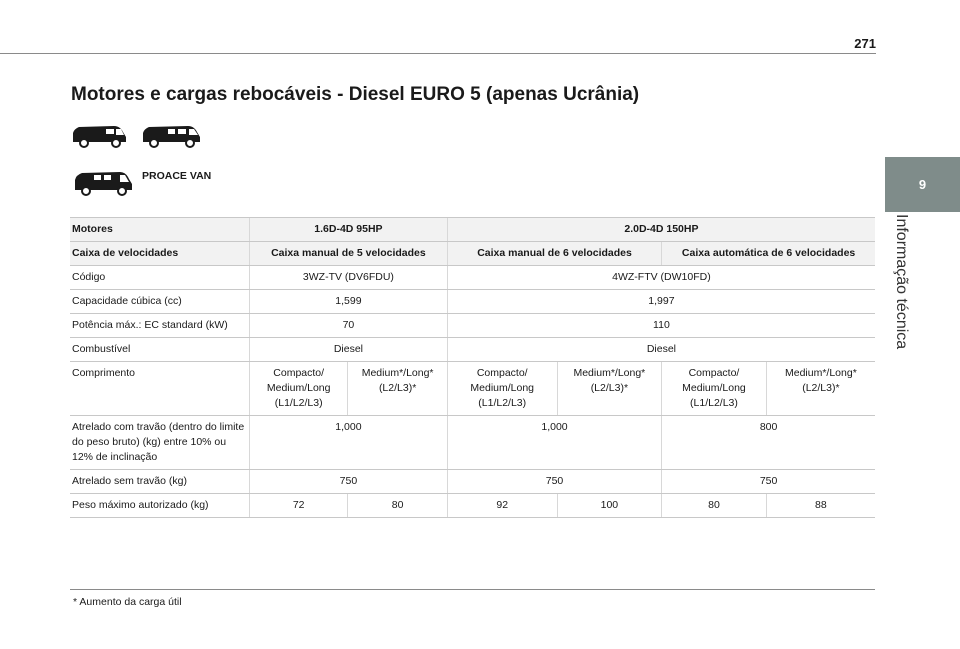  I want to click on chapter-tab: 9, so click(922, 184).